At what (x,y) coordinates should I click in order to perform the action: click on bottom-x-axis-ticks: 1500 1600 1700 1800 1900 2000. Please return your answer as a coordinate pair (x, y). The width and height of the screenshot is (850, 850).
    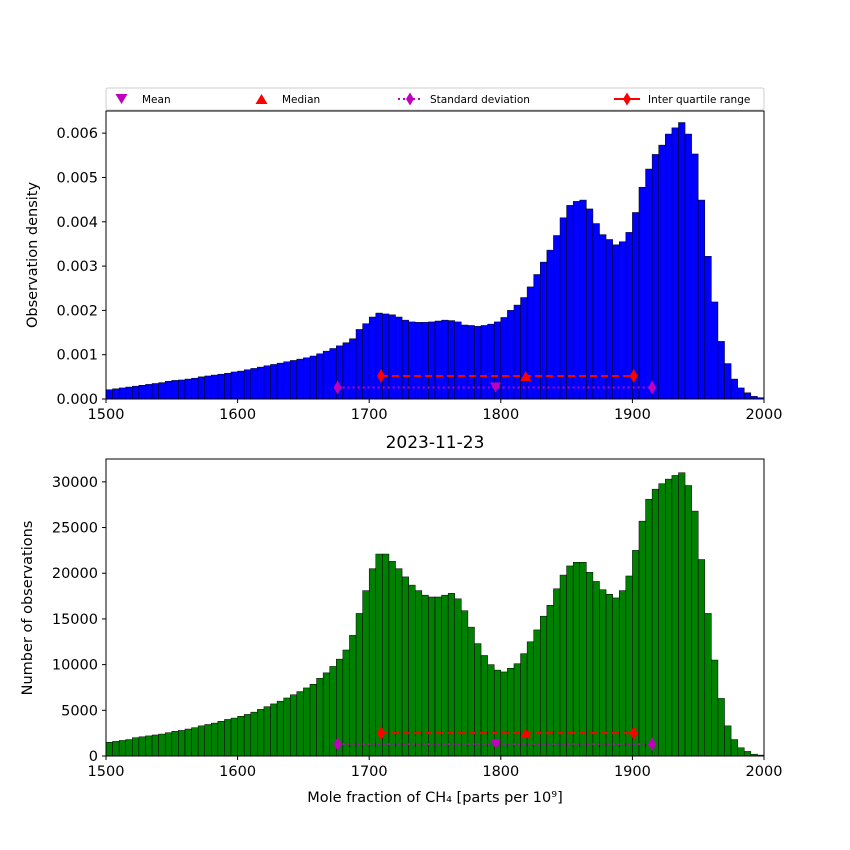
    Looking at the image, I should click on (435, 768).